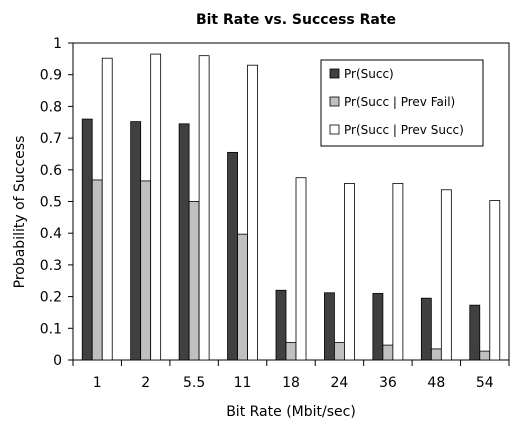  What do you see at coordinates (57, 361) in the screenshot?
I see `y-tick-label: 0` at bounding box center [57, 361].